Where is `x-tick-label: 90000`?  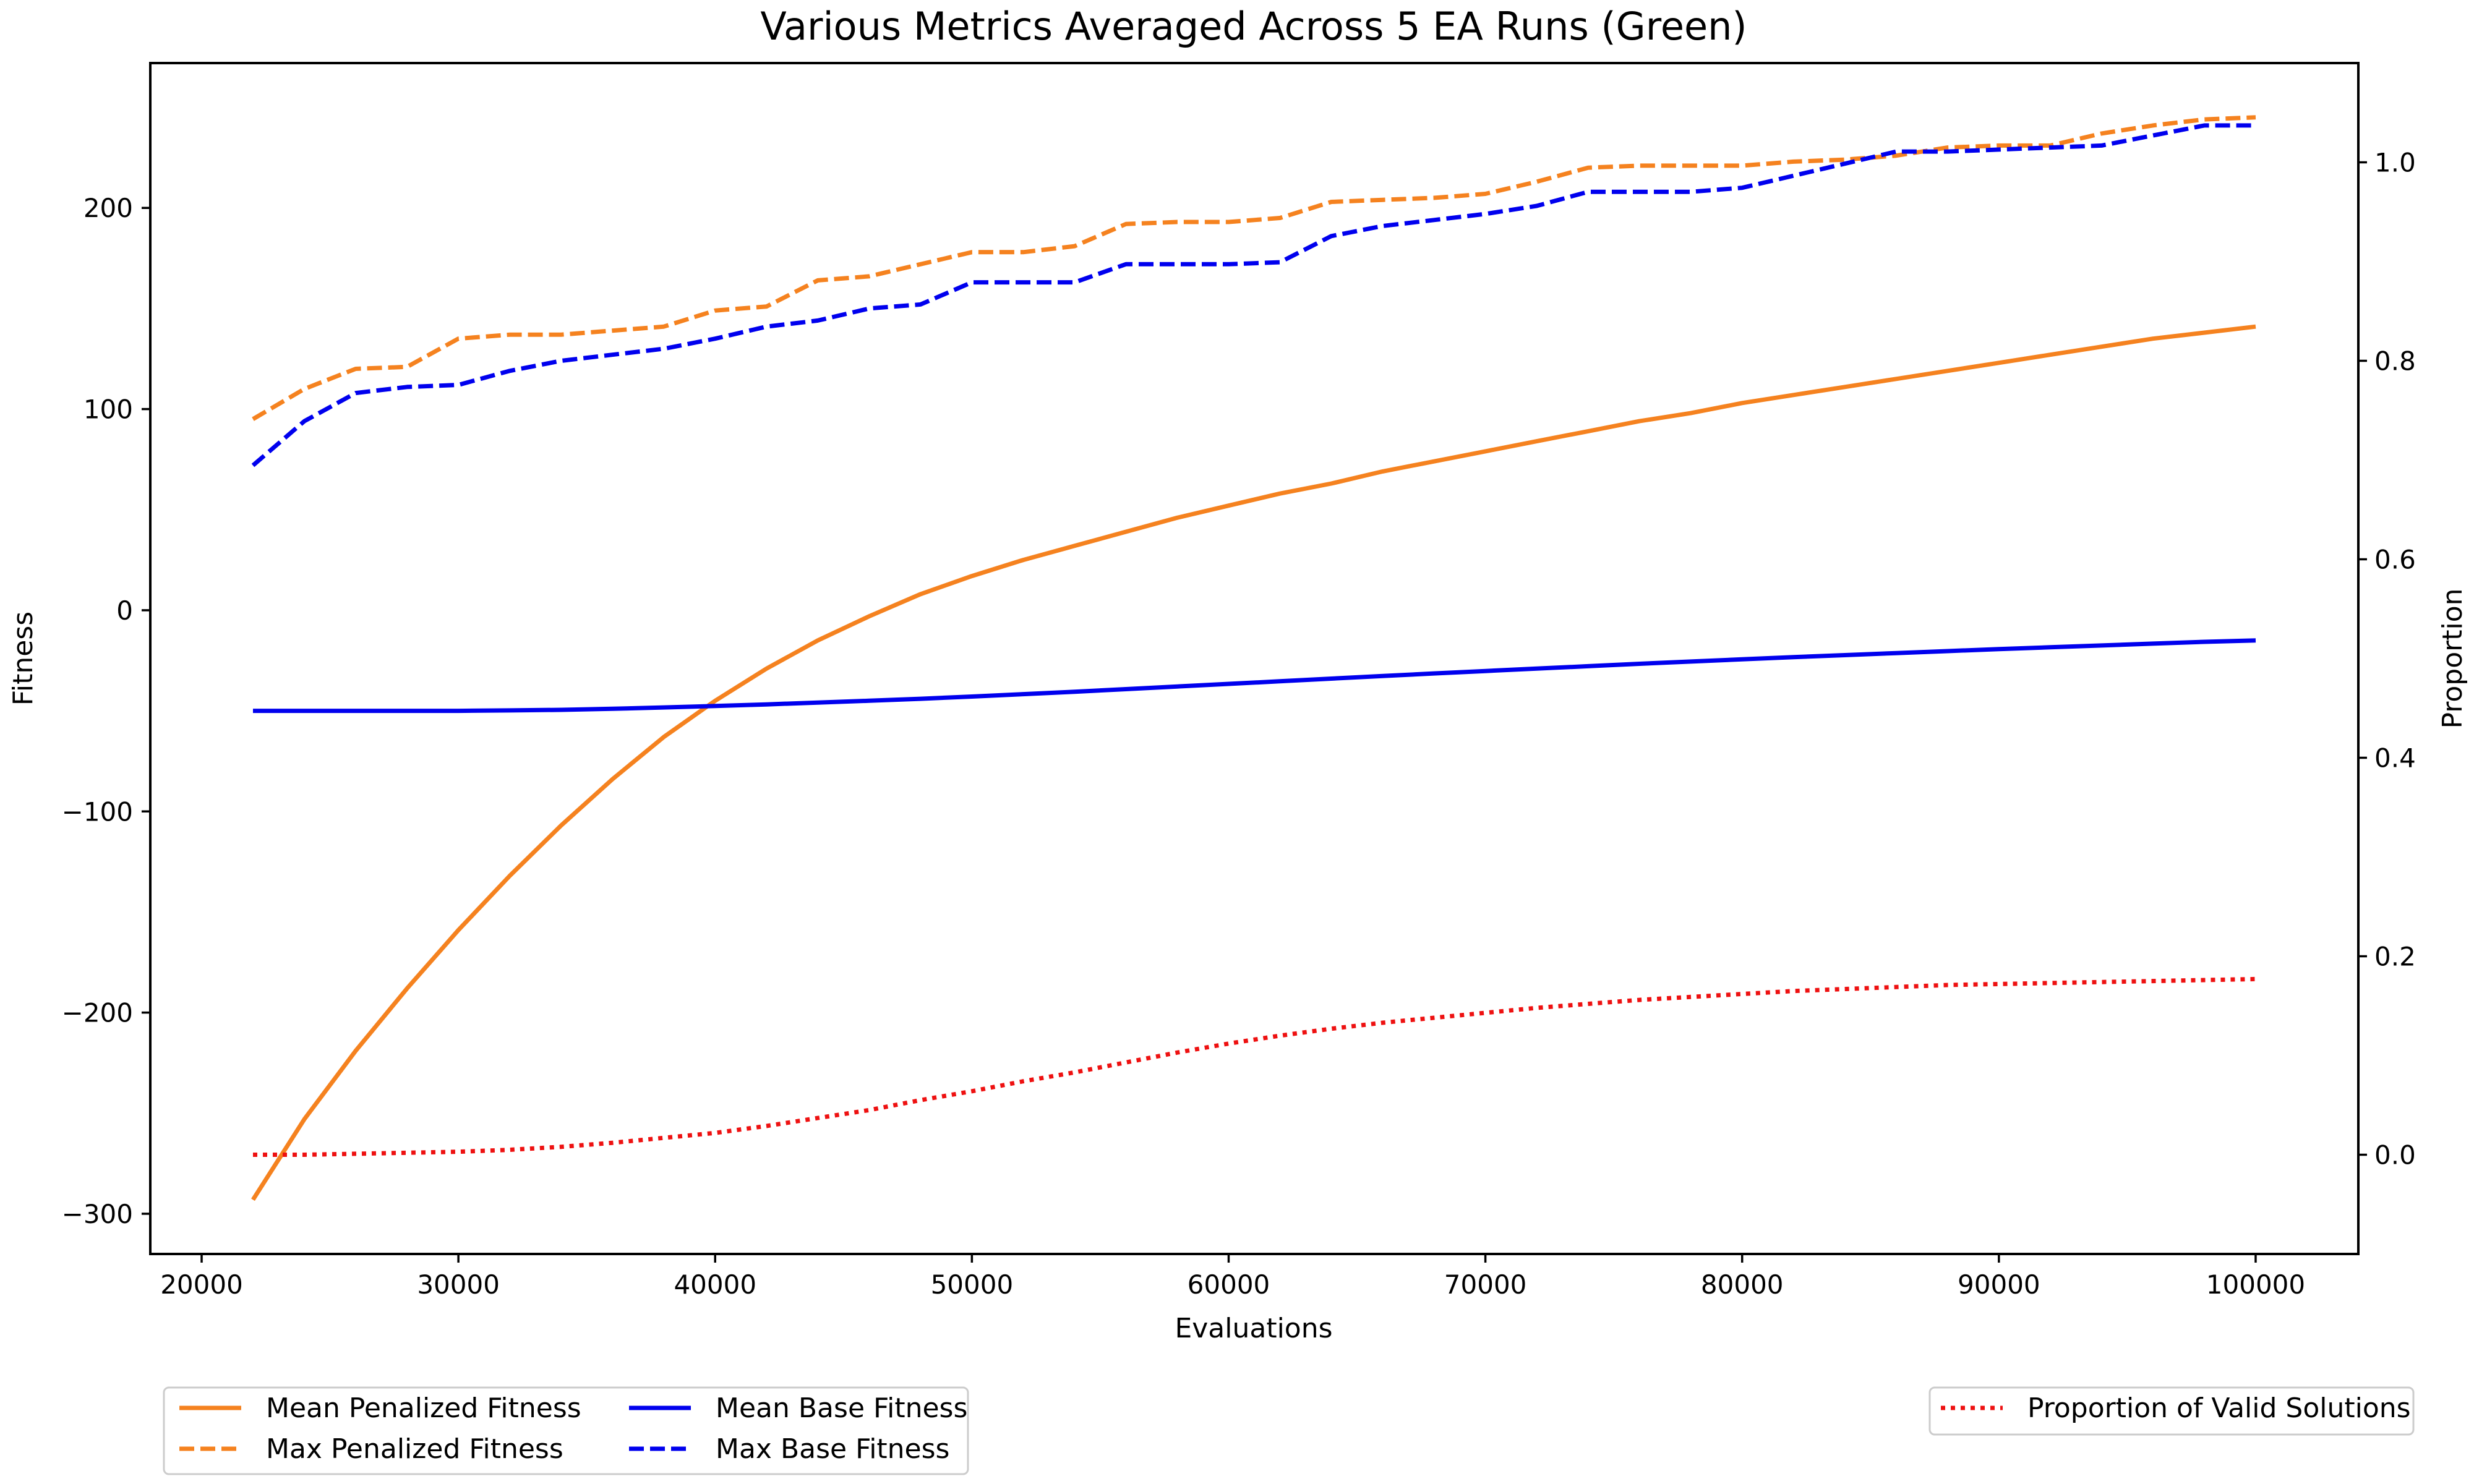 x-tick-label: 90000 is located at coordinates (1999, 1284).